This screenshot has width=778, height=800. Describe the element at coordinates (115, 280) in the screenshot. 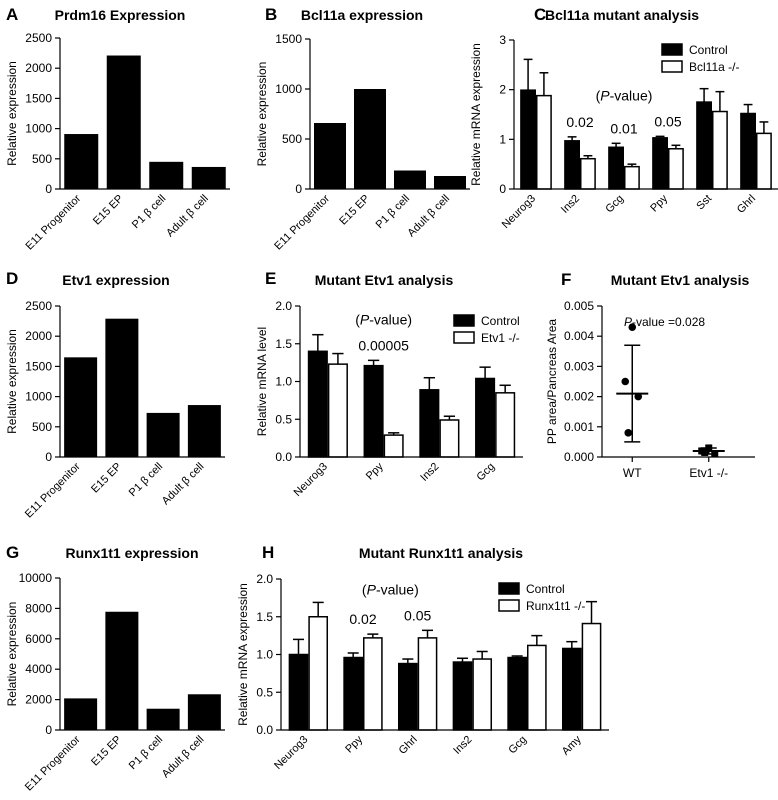

I see `panel-title: Etv1 expression` at that location.